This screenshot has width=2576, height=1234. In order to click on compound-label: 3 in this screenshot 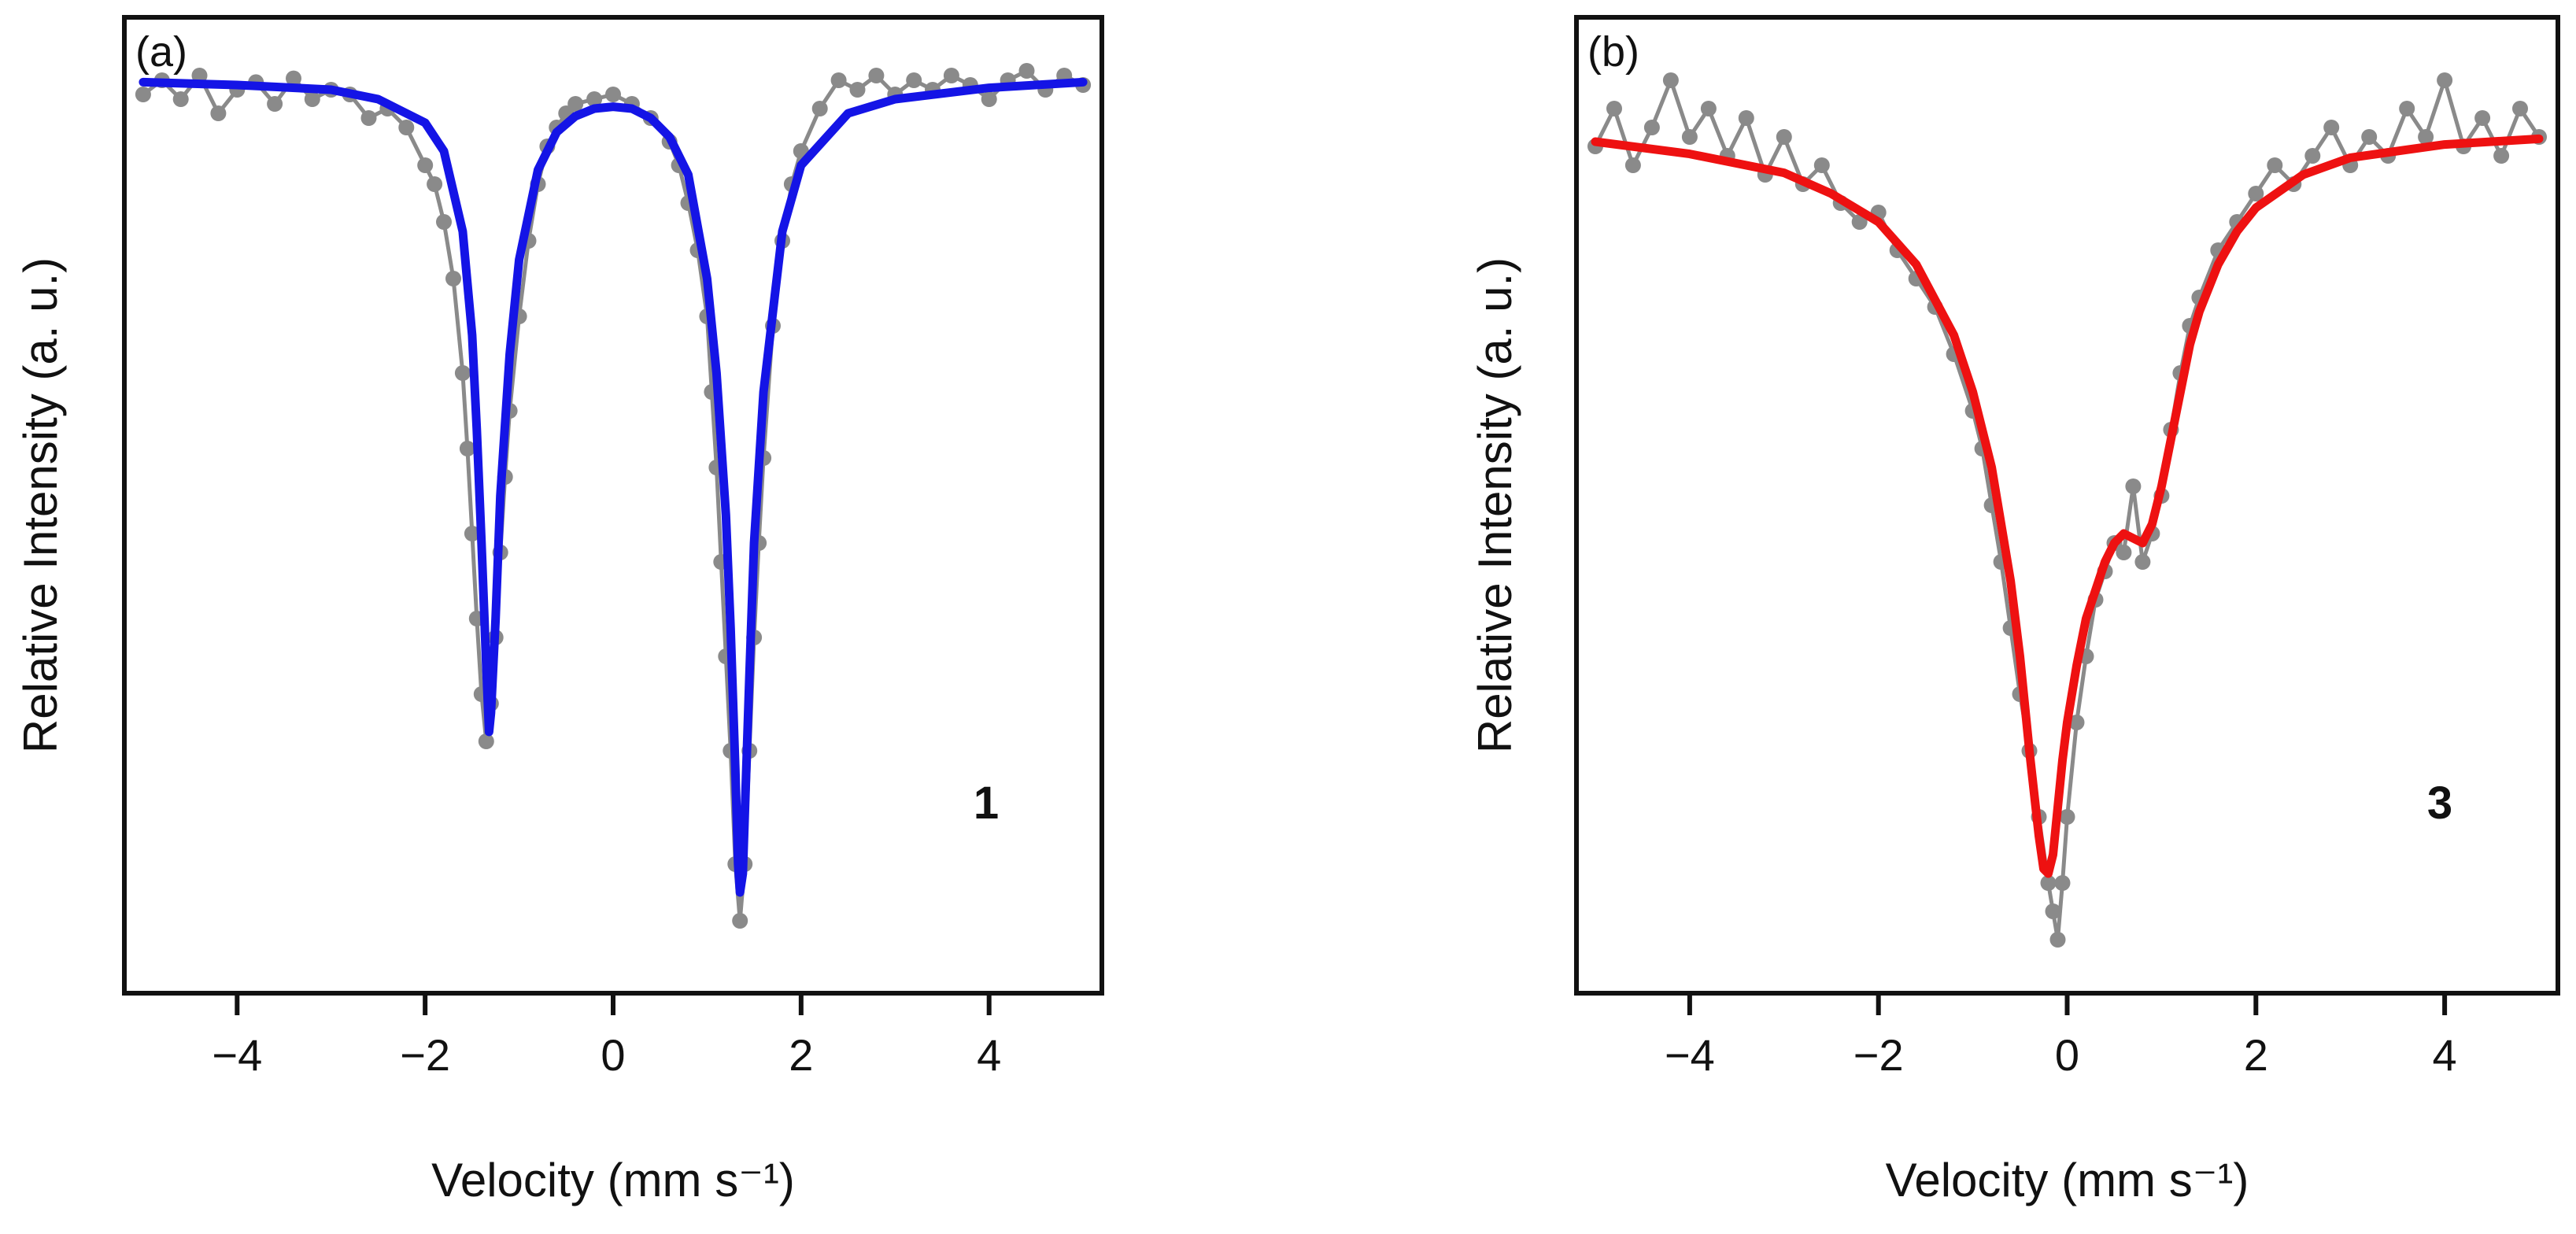, I will do `click(2439, 803)`.